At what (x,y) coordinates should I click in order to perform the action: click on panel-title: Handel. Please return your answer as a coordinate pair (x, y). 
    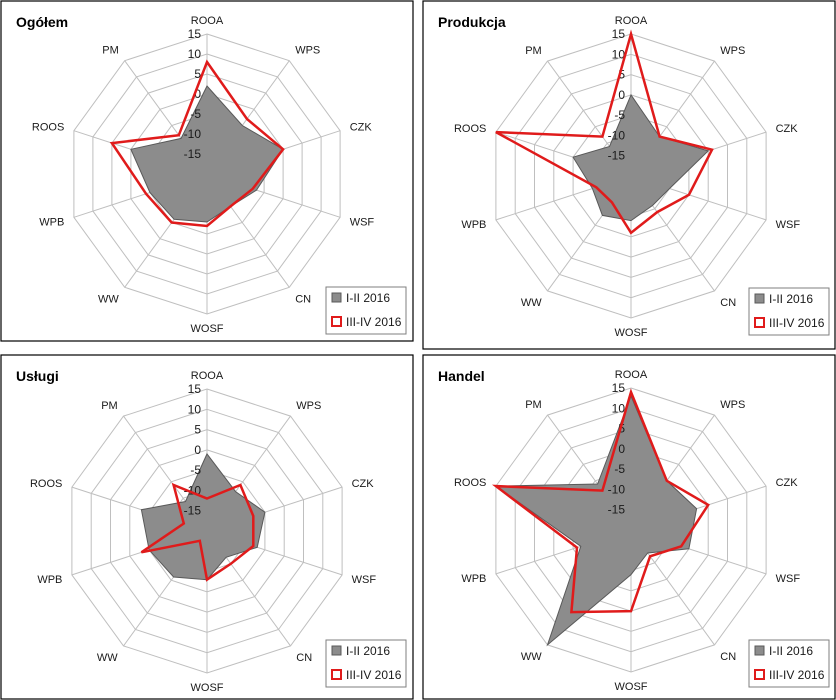
    Looking at the image, I should click on (461, 376).